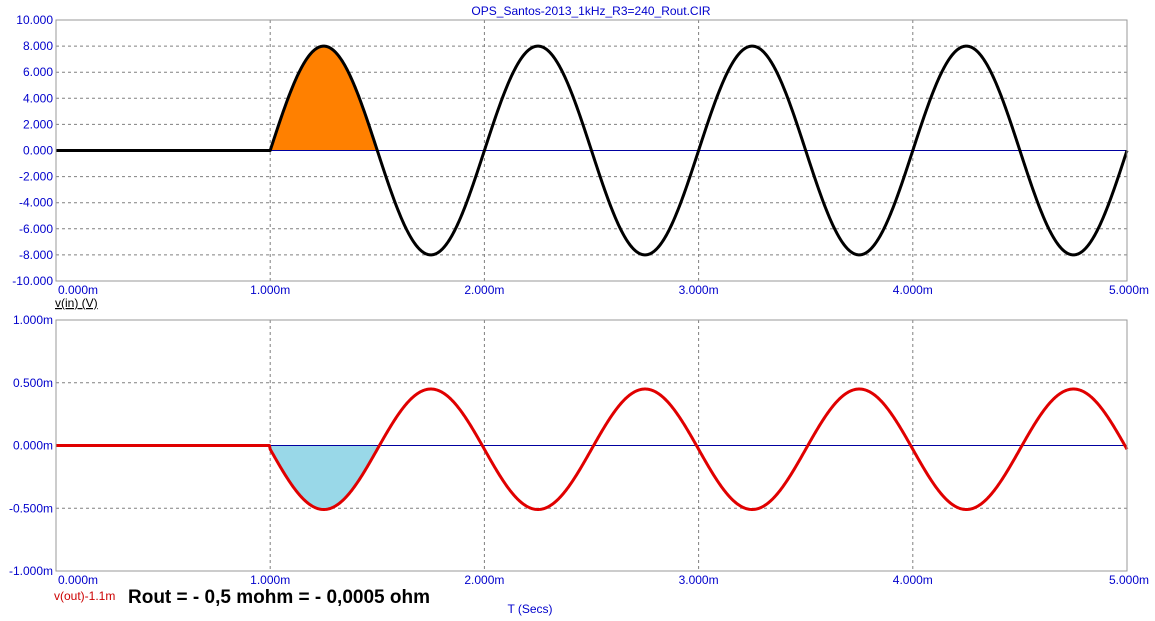 The image size is (1155, 621). Describe the element at coordinates (36, 177) in the screenshot. I see `y-tick-label: -2.000` at that location.